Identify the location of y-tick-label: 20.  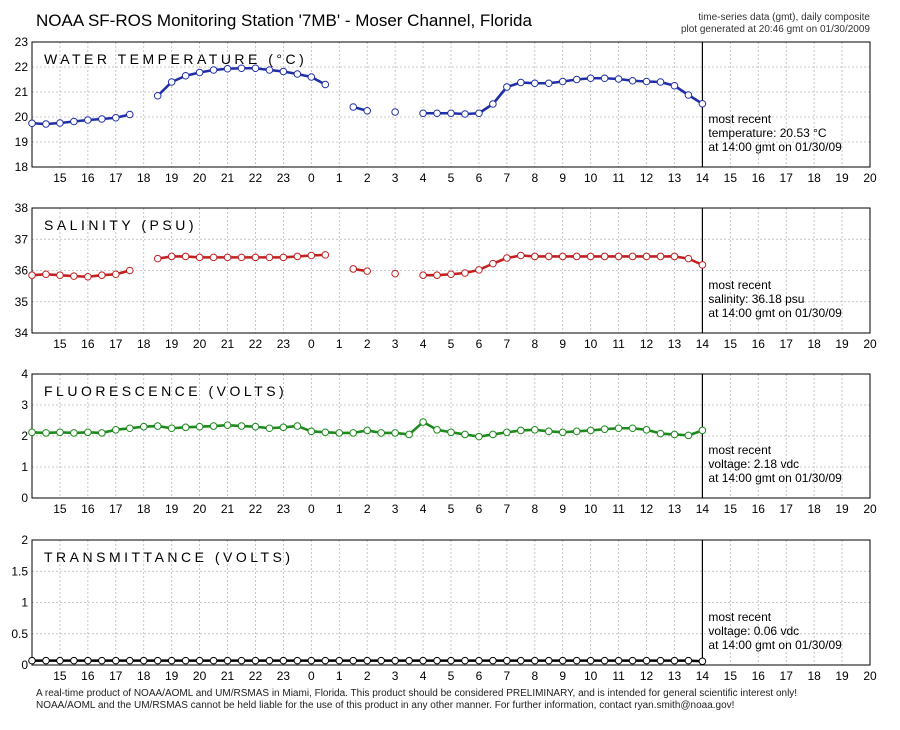
(22, 117).